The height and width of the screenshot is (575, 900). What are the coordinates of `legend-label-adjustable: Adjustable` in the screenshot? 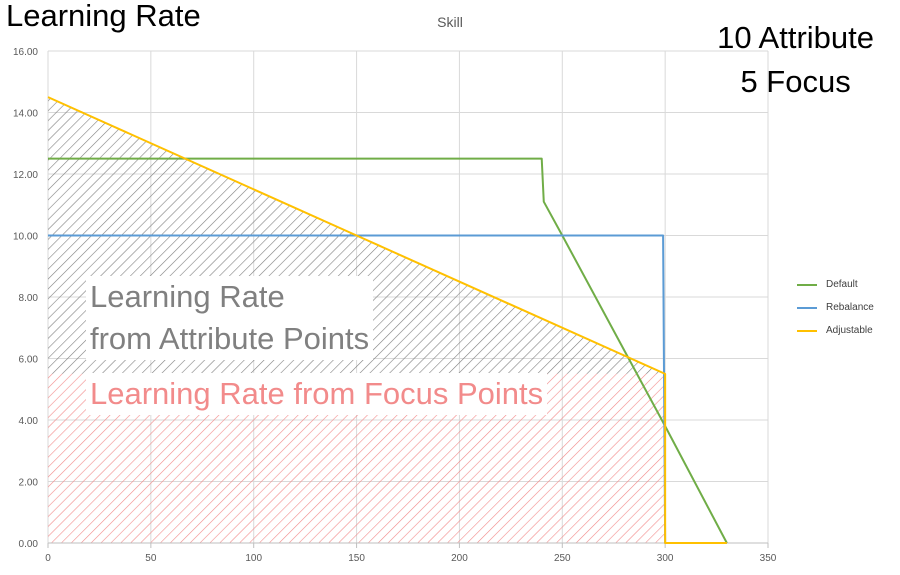 It's located at (849, 330).